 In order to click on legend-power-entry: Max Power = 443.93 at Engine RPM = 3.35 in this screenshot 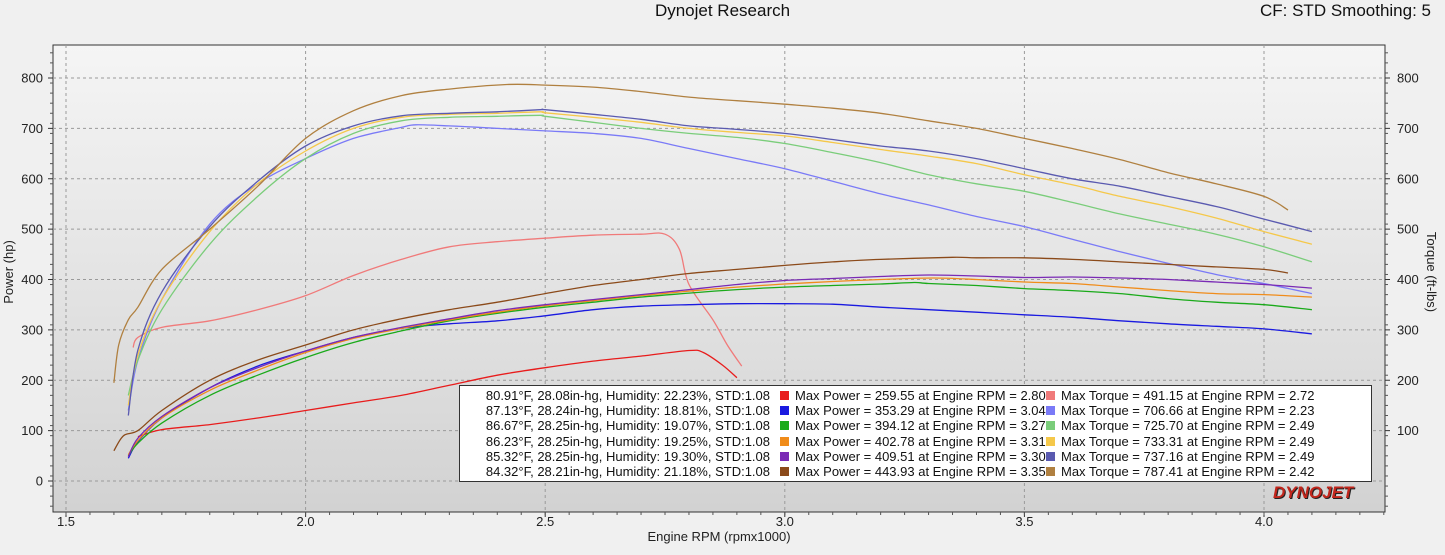, I will do `click(913, 471)`.